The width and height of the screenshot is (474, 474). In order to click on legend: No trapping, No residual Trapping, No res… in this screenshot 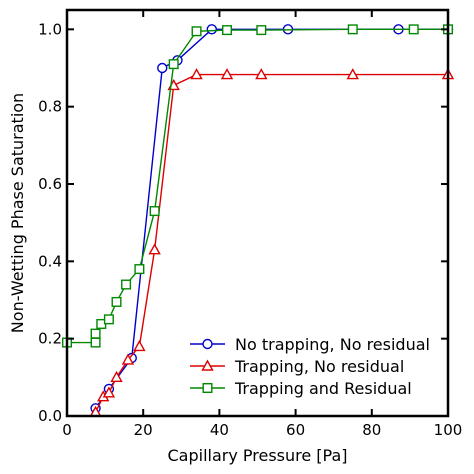, I will do `click(310, 366)`.